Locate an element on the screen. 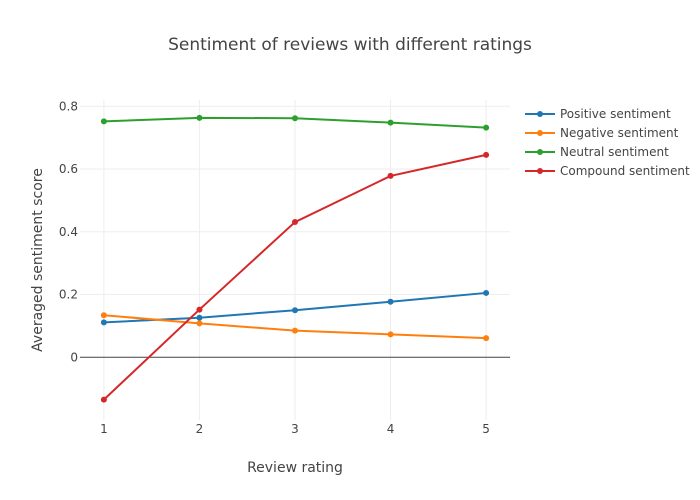  x-axis-title: Review rating is located at coordinates (295, 468).